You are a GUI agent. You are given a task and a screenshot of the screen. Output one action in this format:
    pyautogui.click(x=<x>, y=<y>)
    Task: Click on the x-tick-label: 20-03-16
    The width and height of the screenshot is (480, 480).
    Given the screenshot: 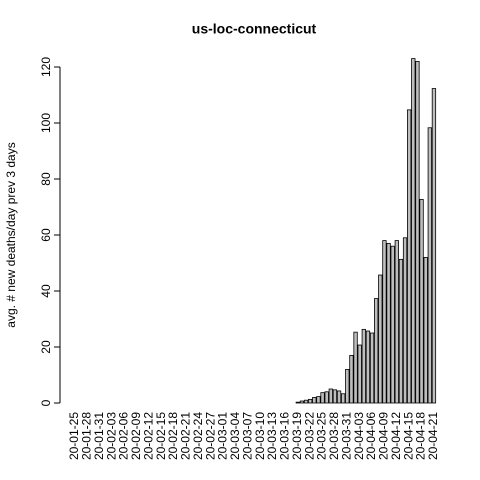 What is the action you would take?
    pyautogui.click(x=285, y=436)
    